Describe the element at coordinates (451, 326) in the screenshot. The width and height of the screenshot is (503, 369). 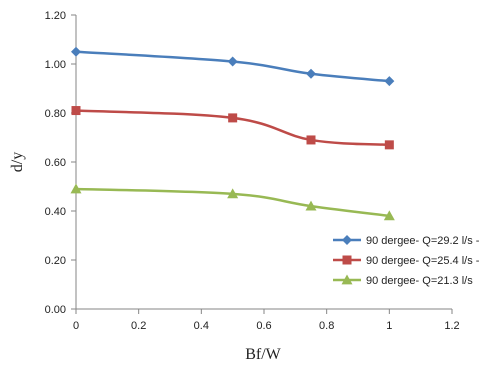
I see `x-tick-label: 1.2` at that location.